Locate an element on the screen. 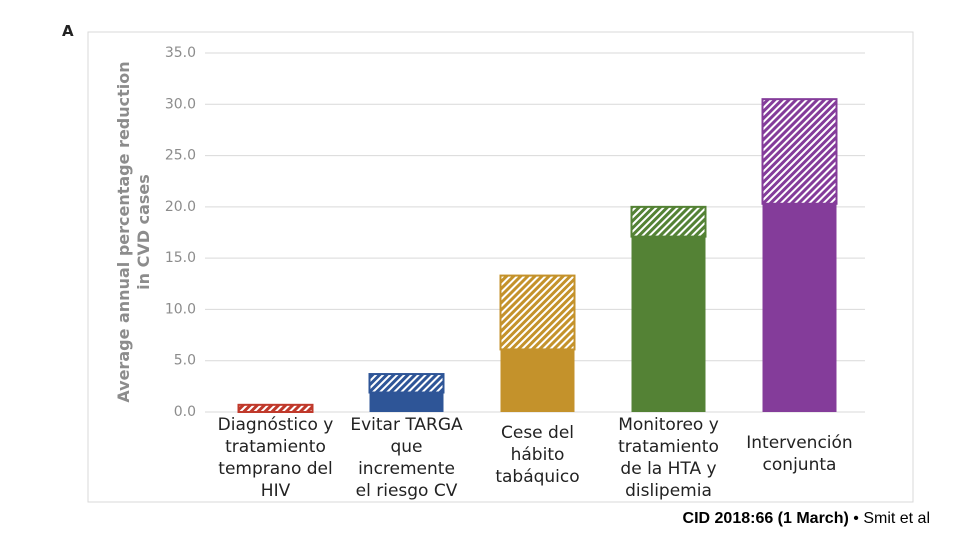 The height and width of the screenshot is (540, 960). source-bold: CID 2018:66 (1 March) is located at coordinates (765, 518).